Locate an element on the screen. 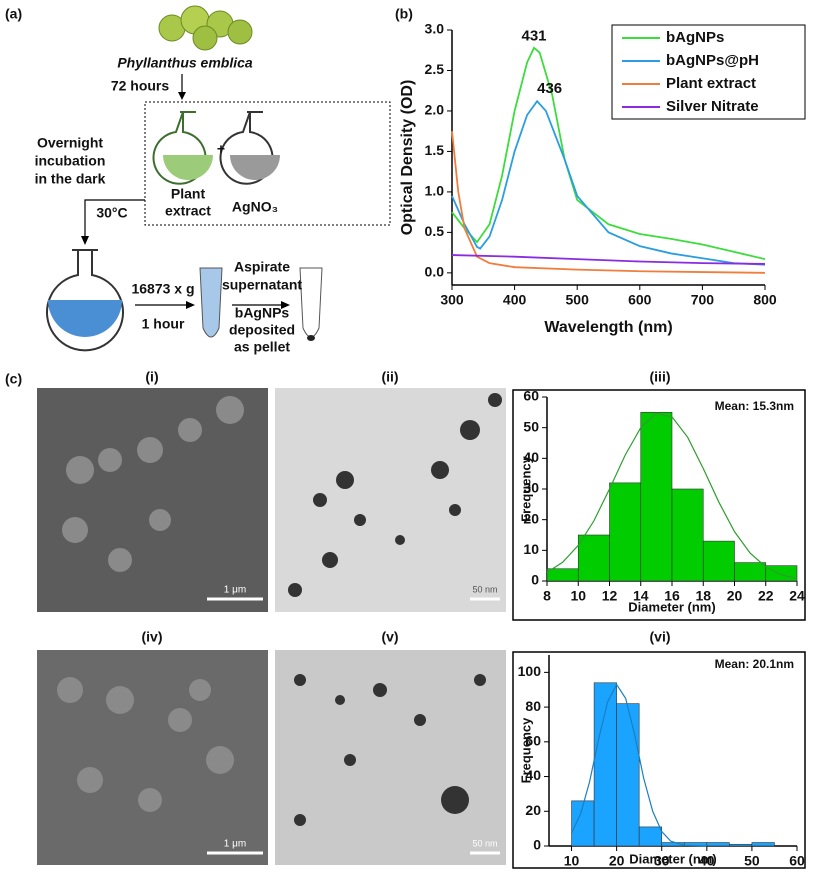 This screenshot has width=817, height=880. panel-label: (a) is located at coordinates (13, 14).